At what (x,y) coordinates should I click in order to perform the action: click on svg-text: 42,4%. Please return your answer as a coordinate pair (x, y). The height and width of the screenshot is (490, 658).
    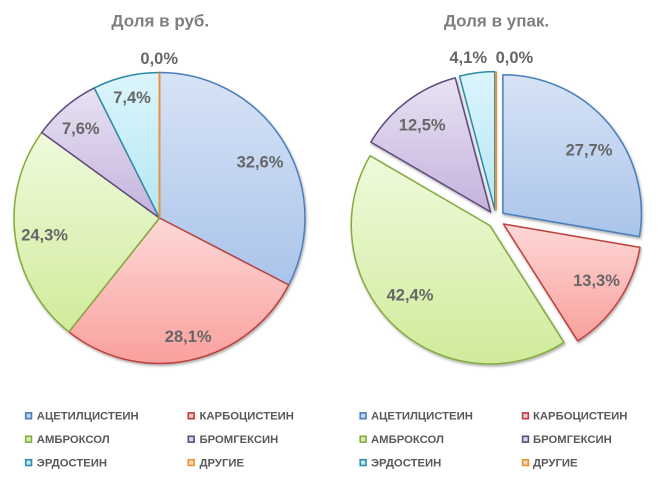
    Looking at the image, I should click on (410, 296).